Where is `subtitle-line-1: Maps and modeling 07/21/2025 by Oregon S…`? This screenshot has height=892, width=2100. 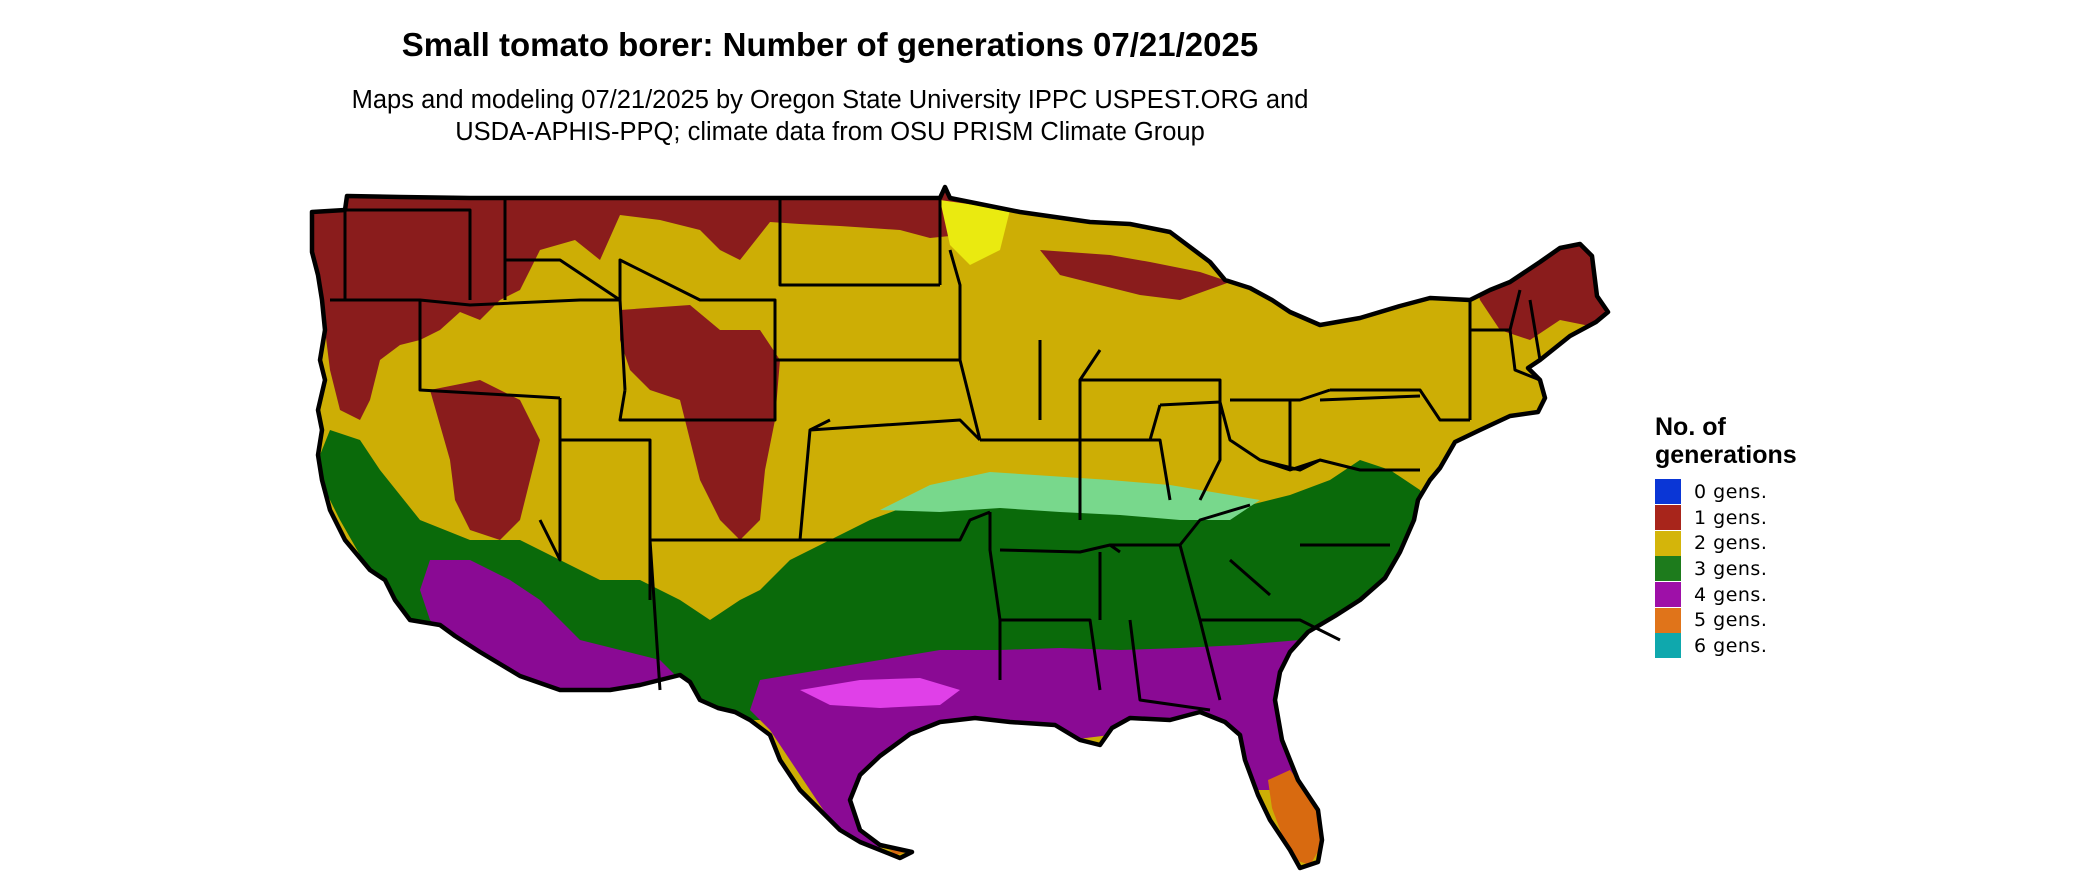 subtitle-line-1: Maps and modeling 07/21/2025 by Oregon S… is located at coordinates (830, 100).